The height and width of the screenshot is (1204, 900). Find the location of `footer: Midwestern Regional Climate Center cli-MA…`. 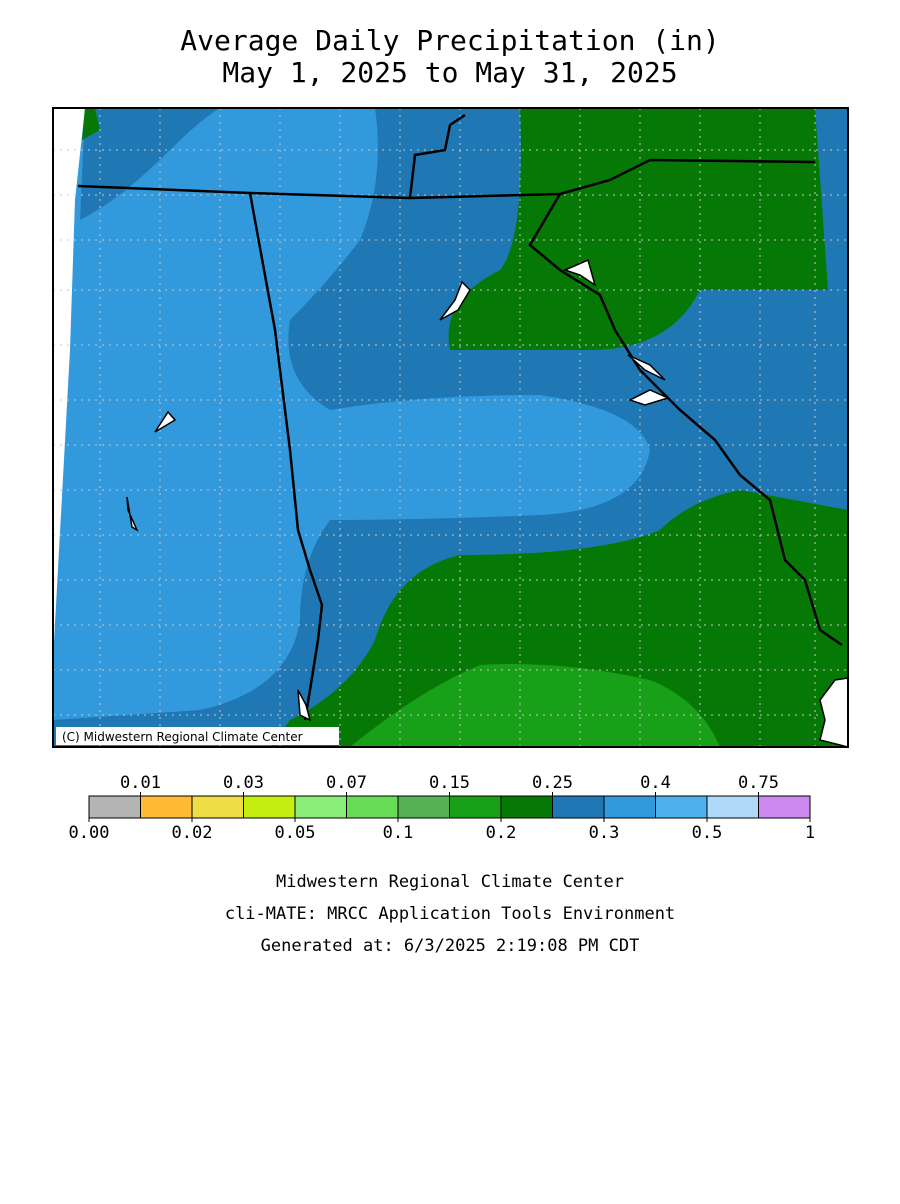

footer: Midwestern Regional Climate Center cli-MA… is located at coordinates (450, 914).